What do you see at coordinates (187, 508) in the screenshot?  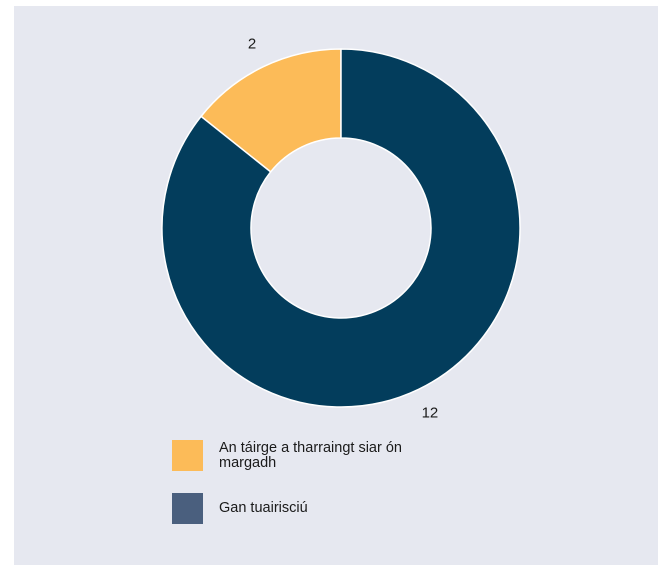 I see `legend-swatch-not-reported` at bounding box center [187, 508].